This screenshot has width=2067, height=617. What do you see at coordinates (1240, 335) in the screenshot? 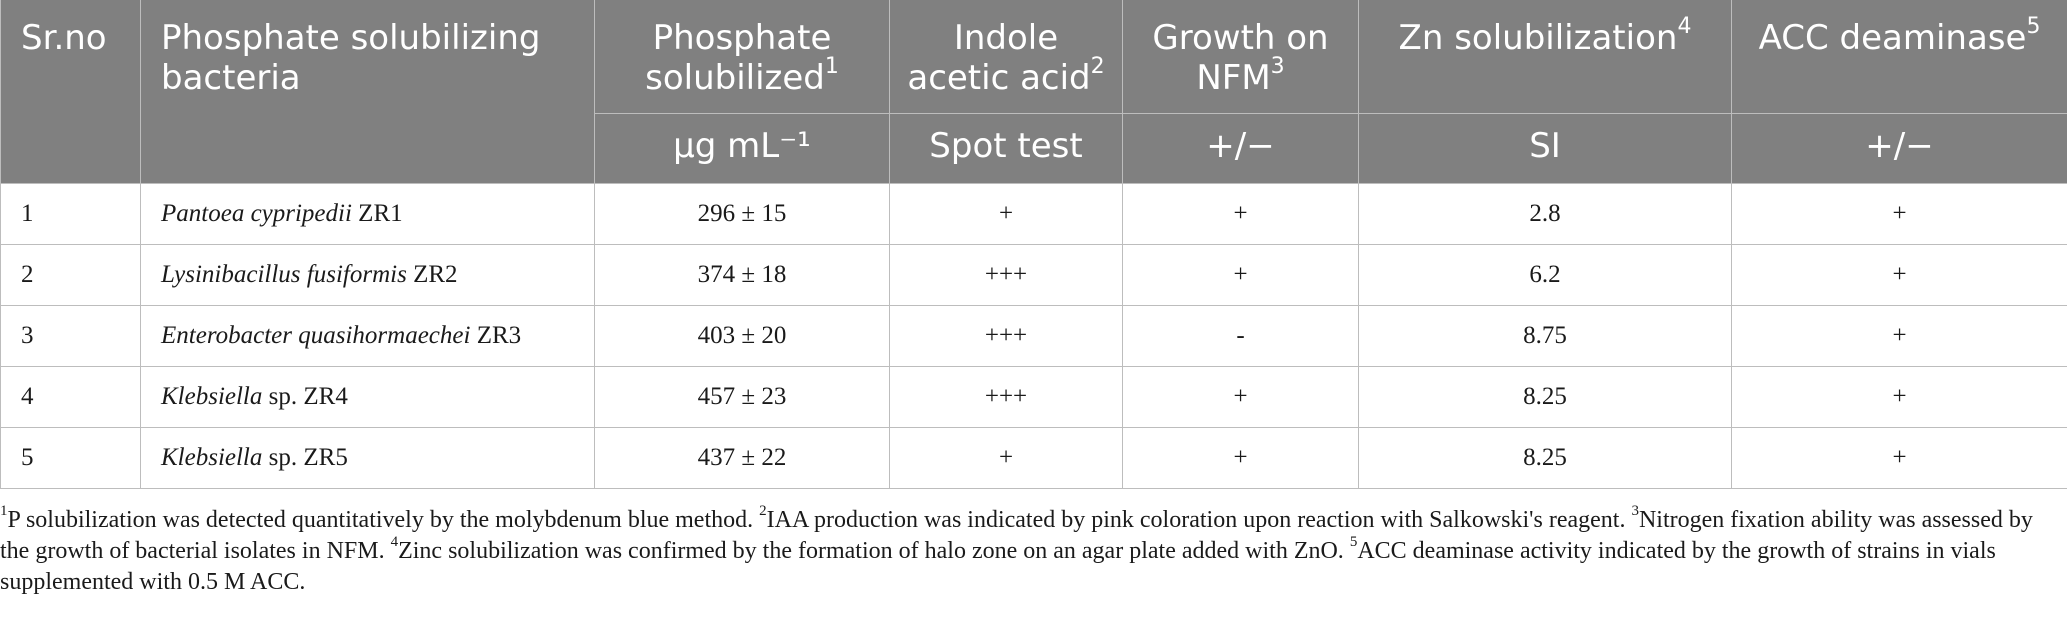
I see `cell-nfm: -` at bounding box center [1240, 335].